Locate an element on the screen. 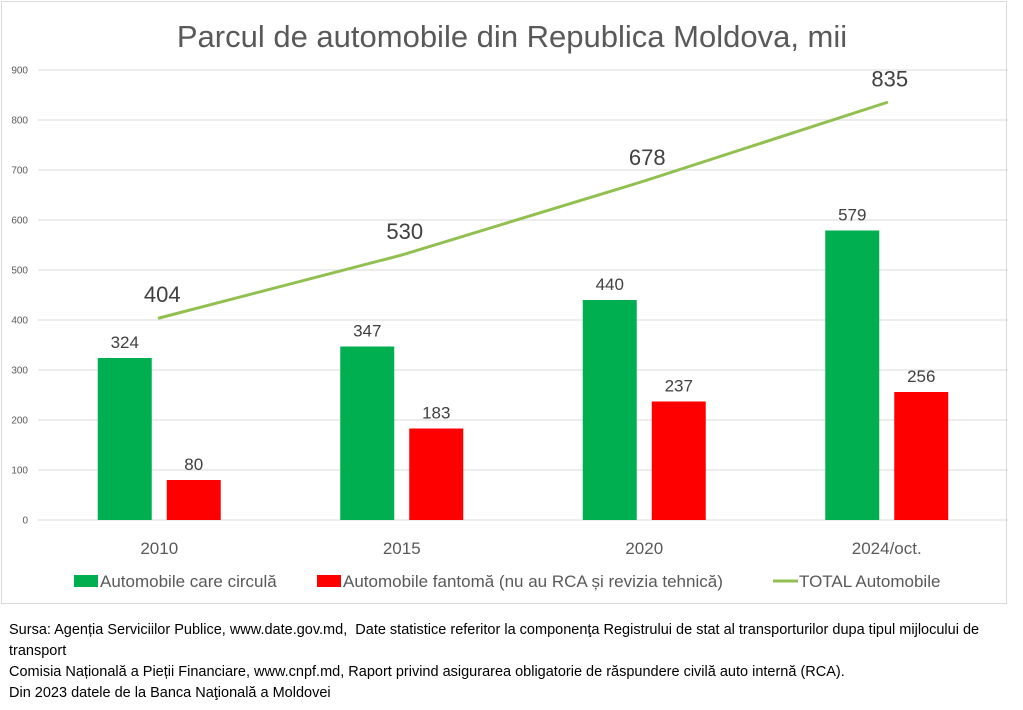 This screenshot has width=1023, height=710. bar-data-label: 324 is located at coordinates (125, 342).